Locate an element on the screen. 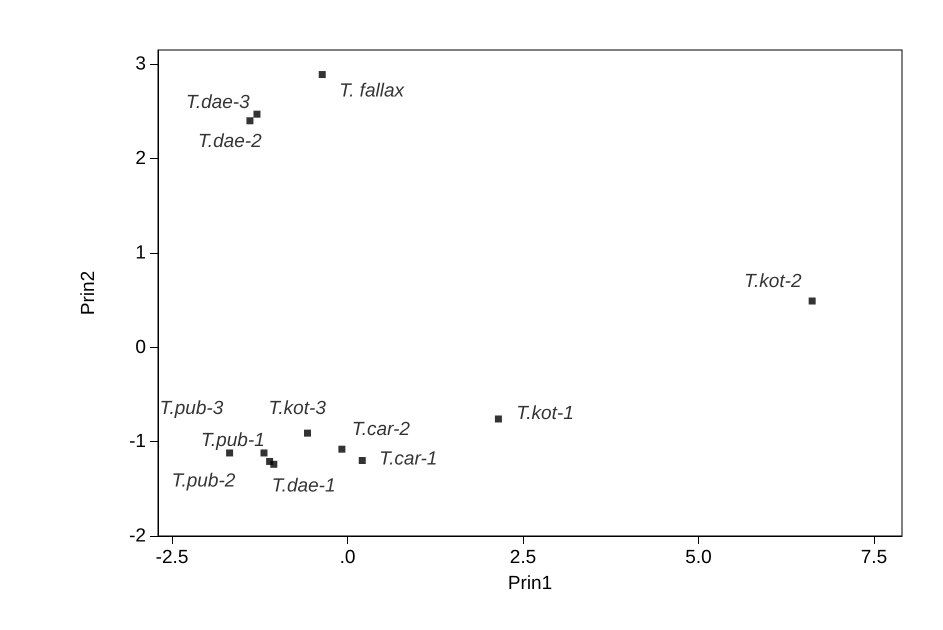 This screenshot has width=943, height=630. y-axis-title: Prin2 is located at coordinates (88, 293).